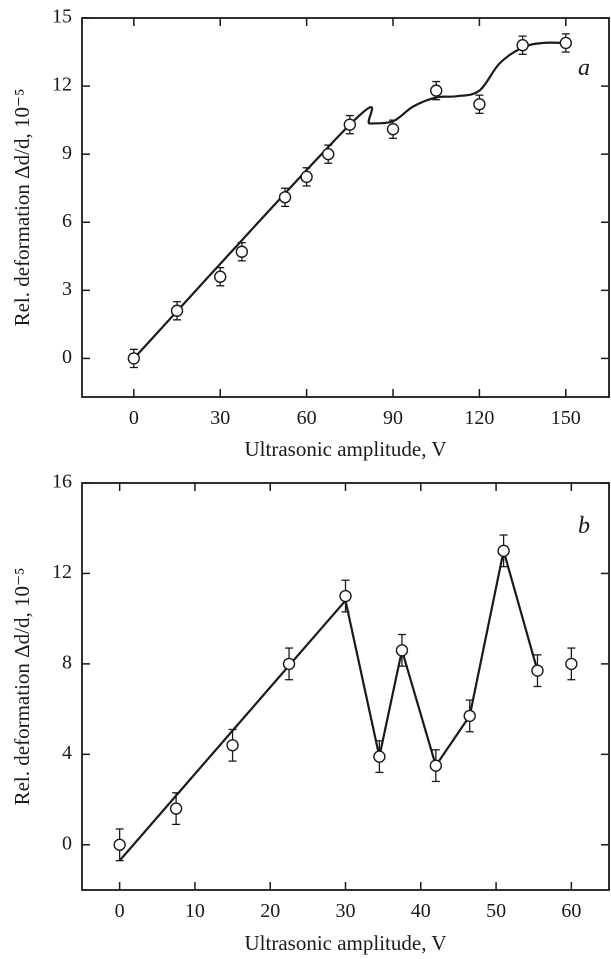 The image size is (611, 959). What do you see at coordinates (67, 153) in the screenshot?
I see `y-tick-label: 9` at bounding box center [67, 153].